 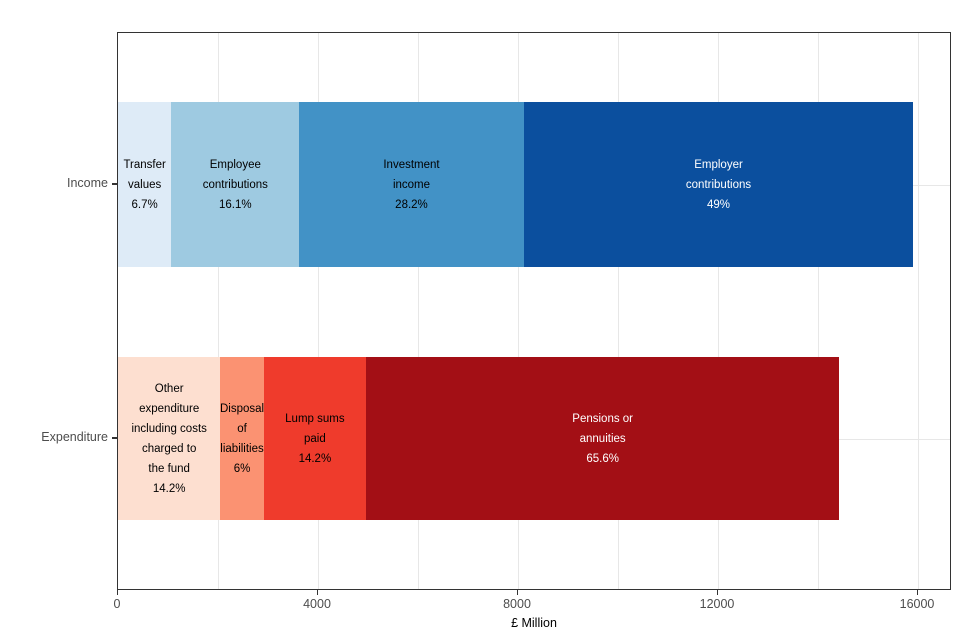 I want to click on bar-segment-employee-contributions: Employee contributions 16.1%, so click(x=235, y=184).